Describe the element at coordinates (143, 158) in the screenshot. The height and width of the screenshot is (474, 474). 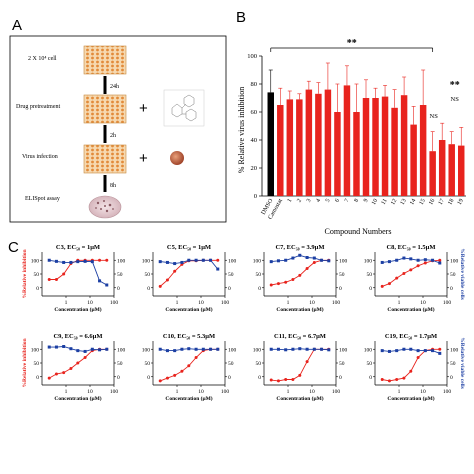
I see `plus-sign-2: +` at that location.